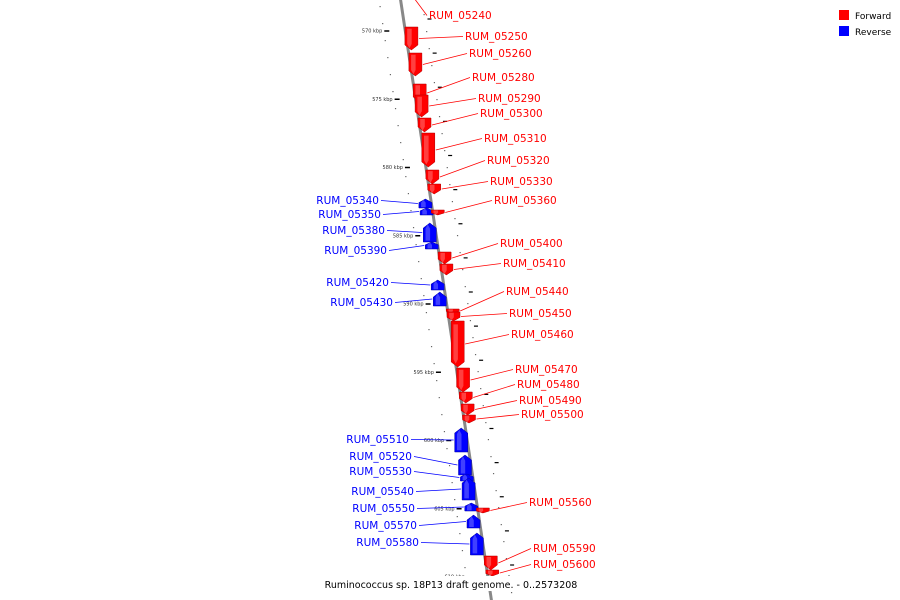  What do you see at coordinates (494, 166) in the screenshot?
I see `gene-label-group: RUM_05320` at bounding box center [494, 166].